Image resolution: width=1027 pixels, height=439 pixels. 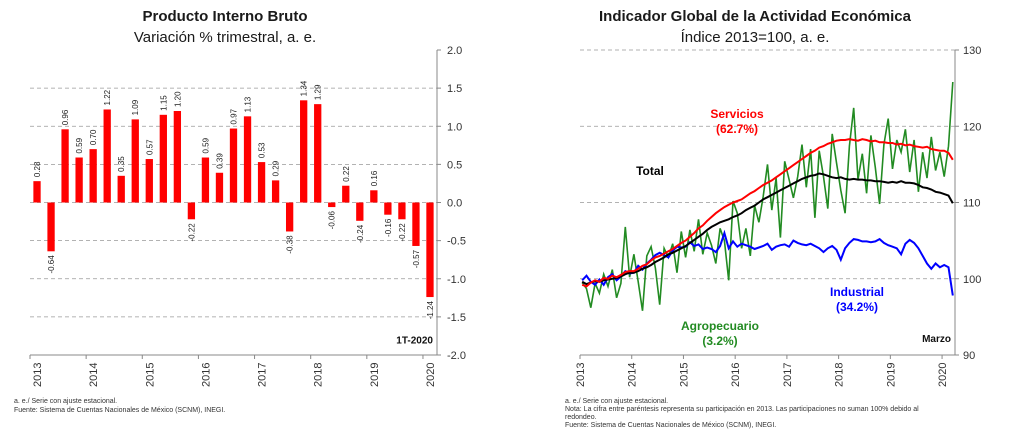 What do you see at coordinates (388, 227) in the screenshot?
I see `data-label: -0.16` at bounding box center [388, 227].